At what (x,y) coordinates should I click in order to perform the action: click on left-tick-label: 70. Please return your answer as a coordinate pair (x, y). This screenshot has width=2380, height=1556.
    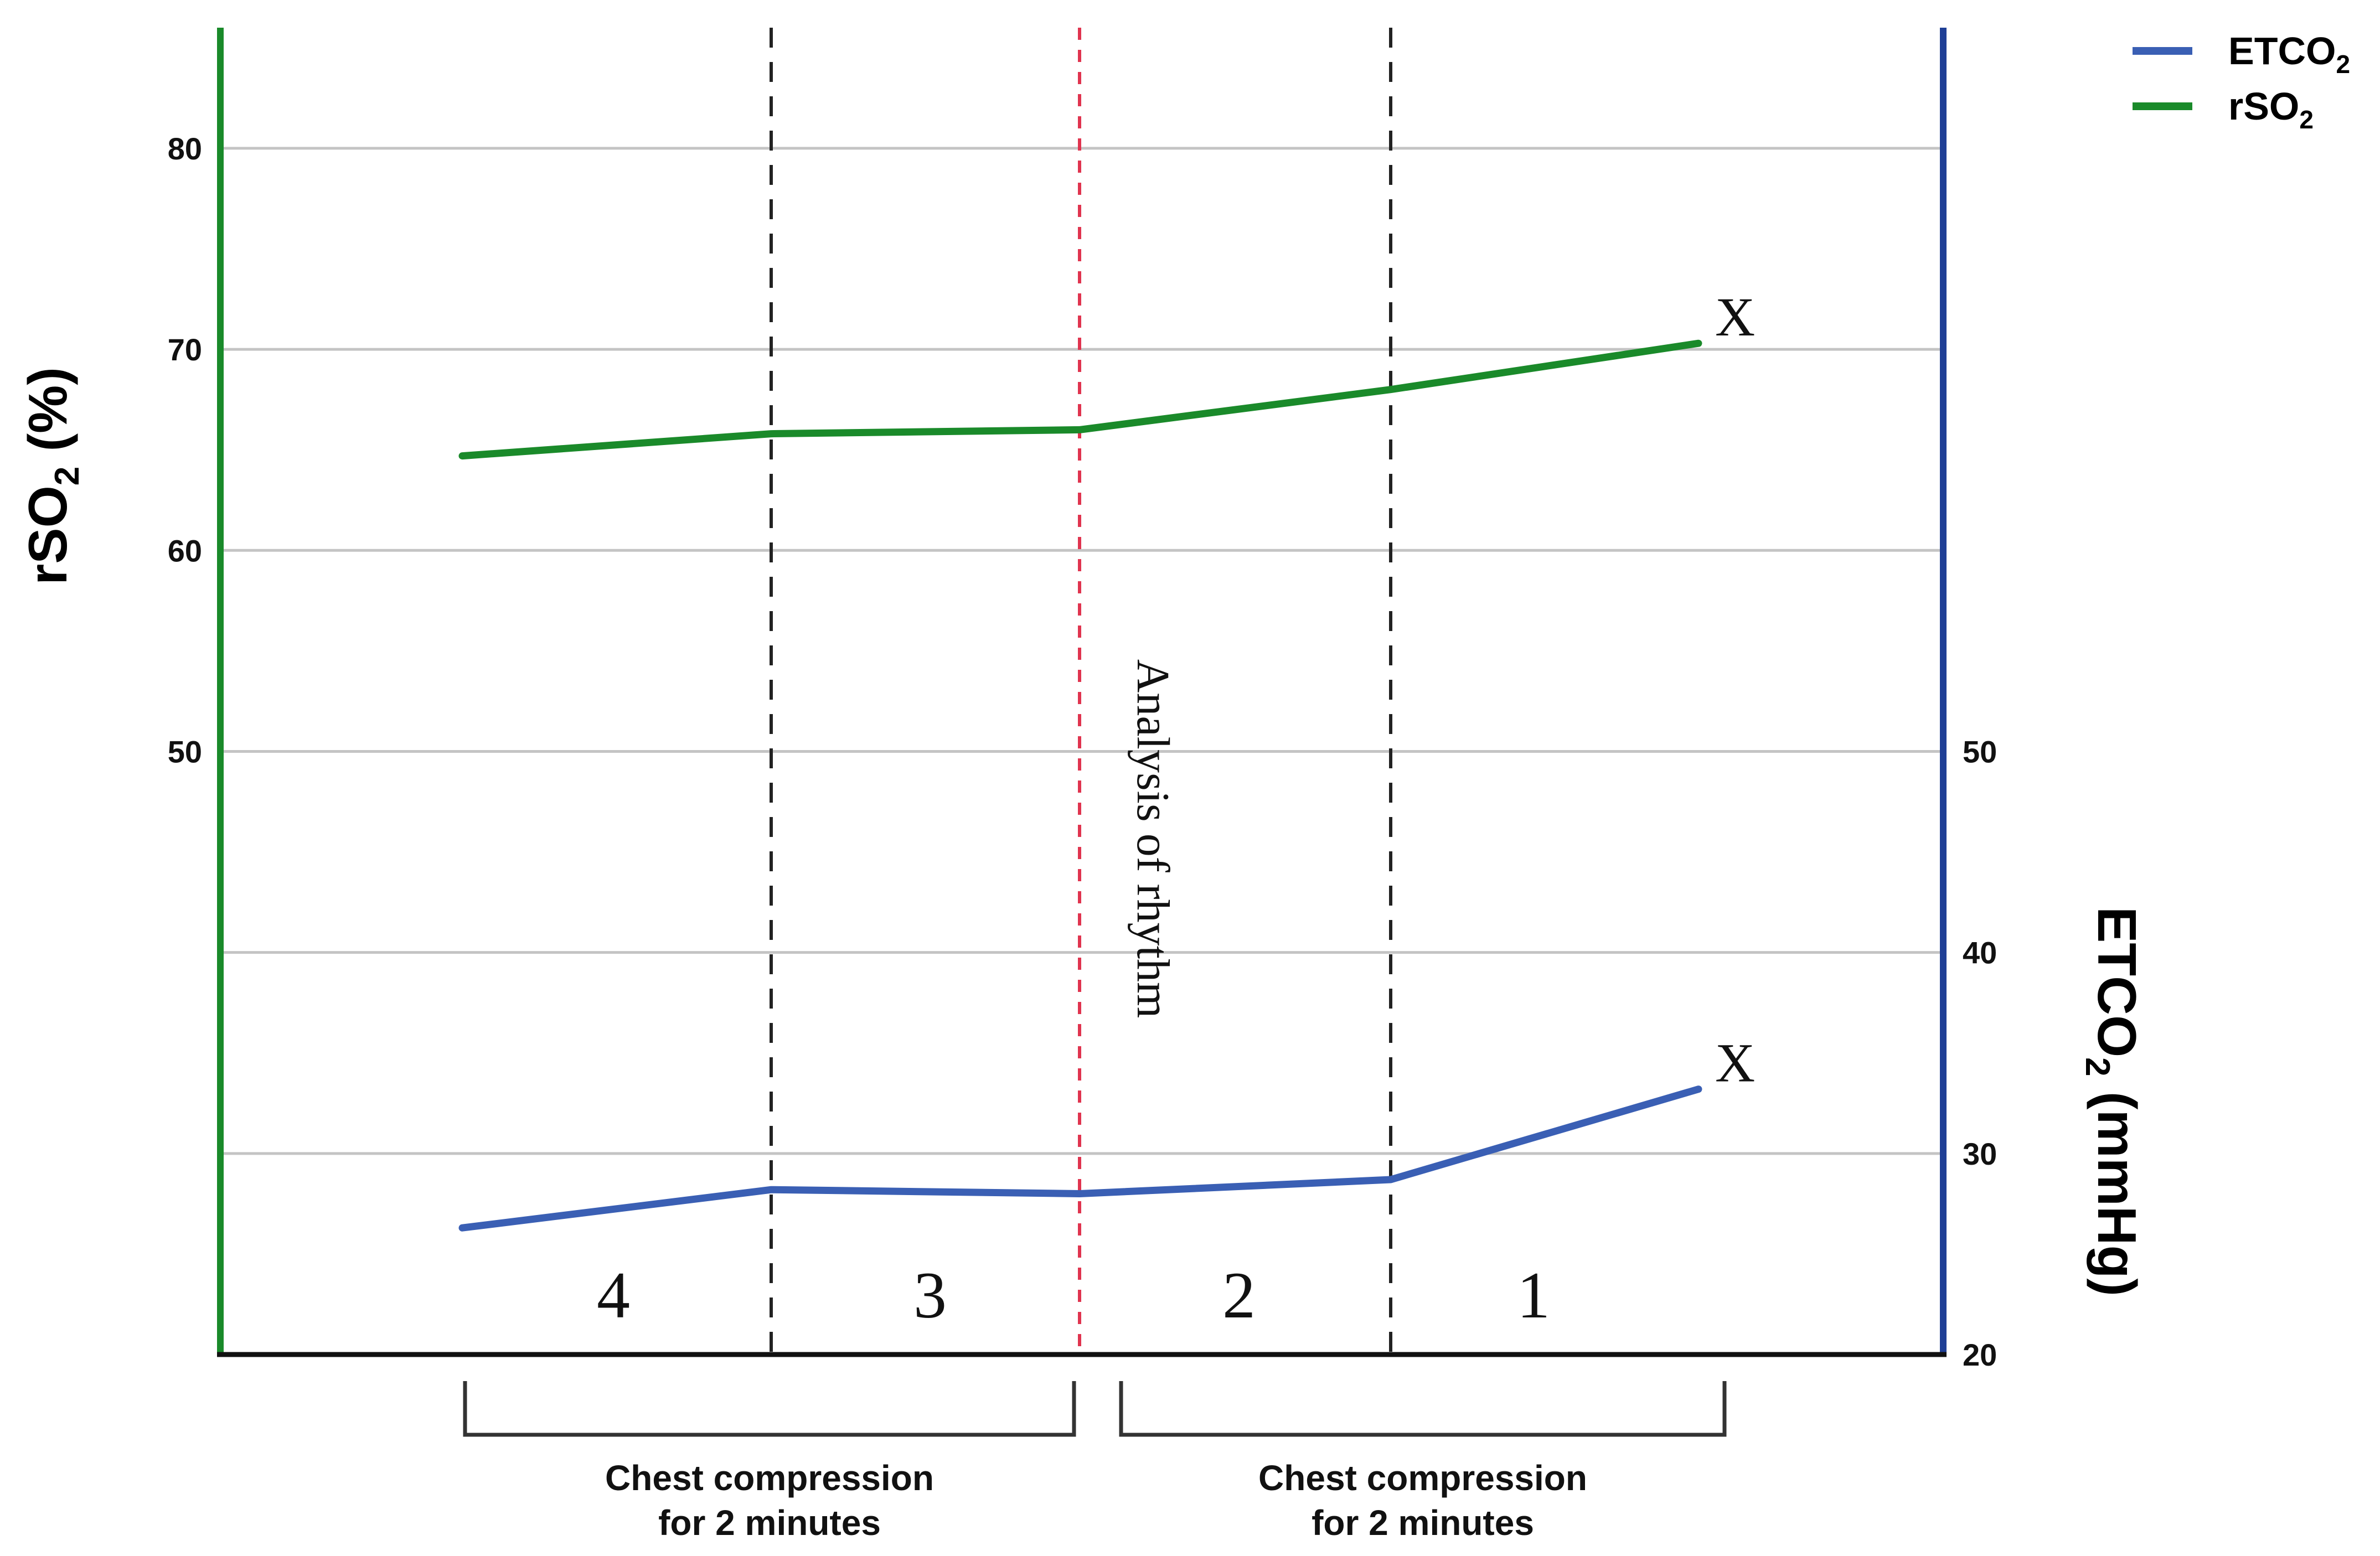
    Looking at the image, I should click on (185, 349).